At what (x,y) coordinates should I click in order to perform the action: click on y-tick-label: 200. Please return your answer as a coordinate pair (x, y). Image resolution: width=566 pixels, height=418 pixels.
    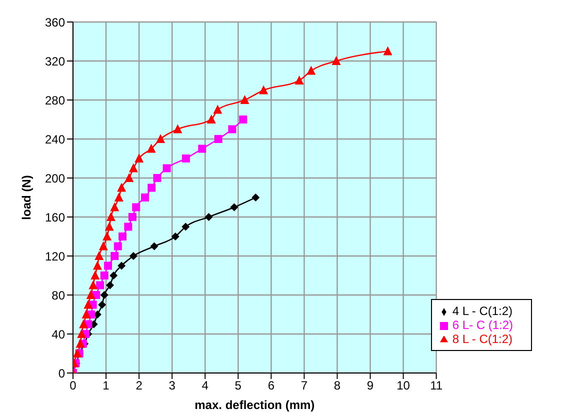
    Looking at the image, I should click on (55, 178).